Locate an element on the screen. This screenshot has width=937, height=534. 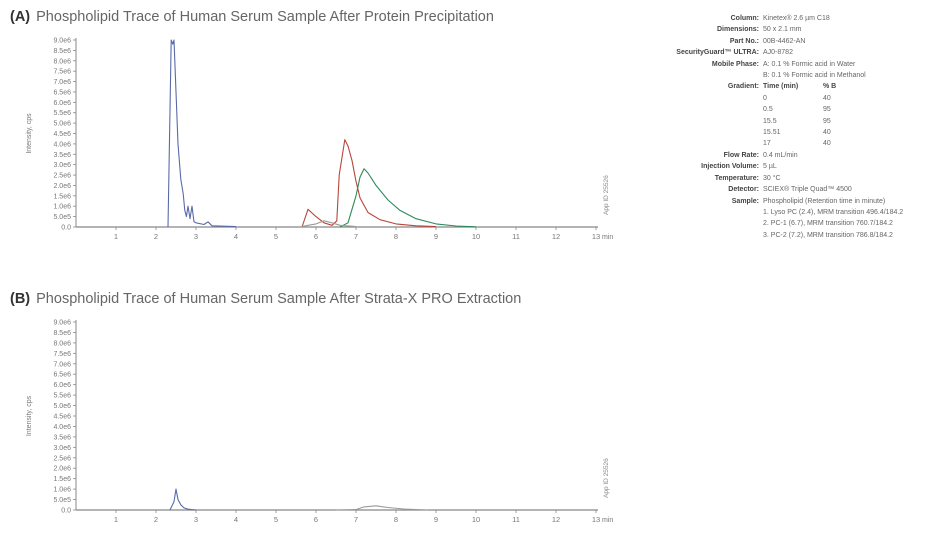
cond-column: Column: Kinetex® 2.6 µm C18 is located at coordinates (780, 18).